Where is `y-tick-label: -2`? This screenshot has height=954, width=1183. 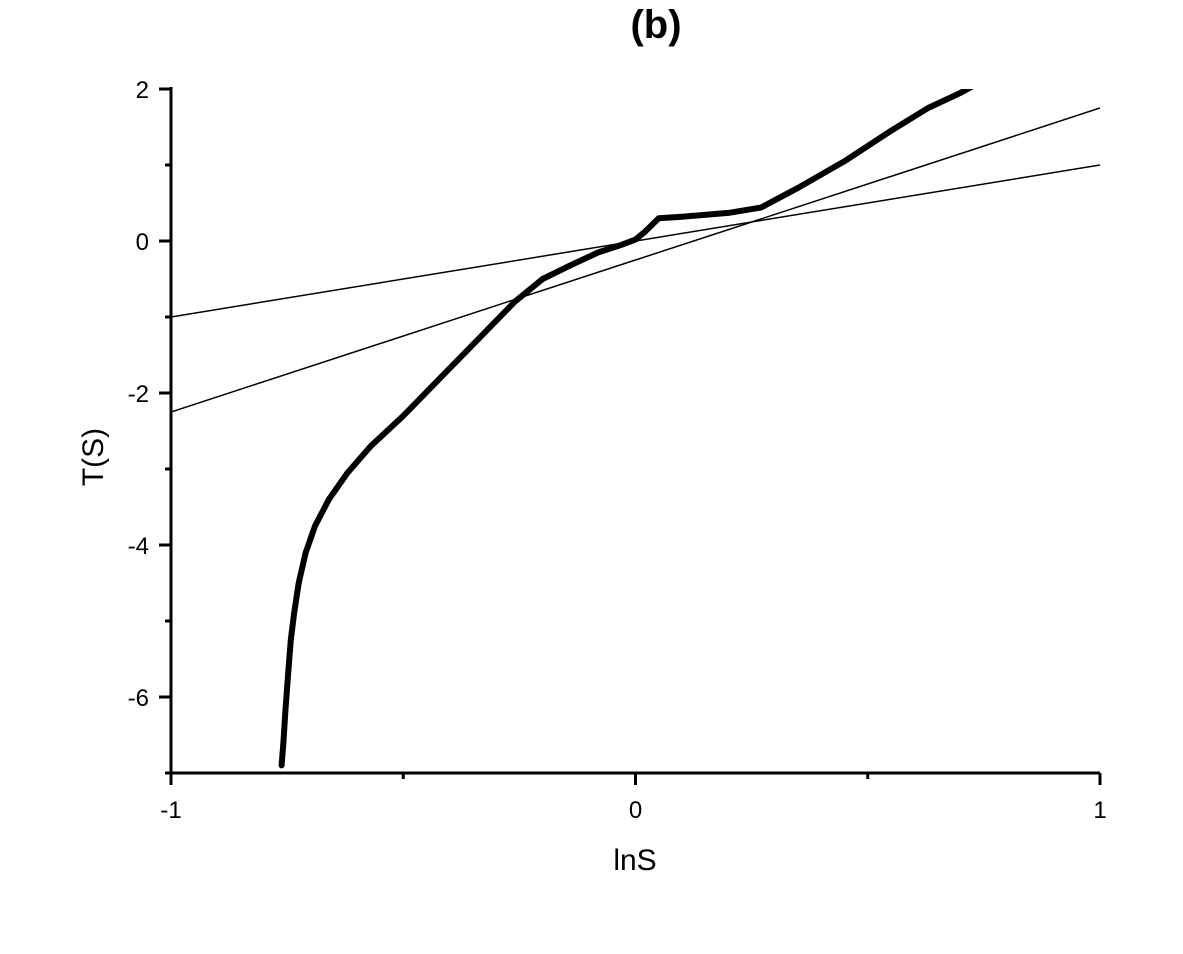 y-tick-label: -2 is located at coordinates (138, 394).